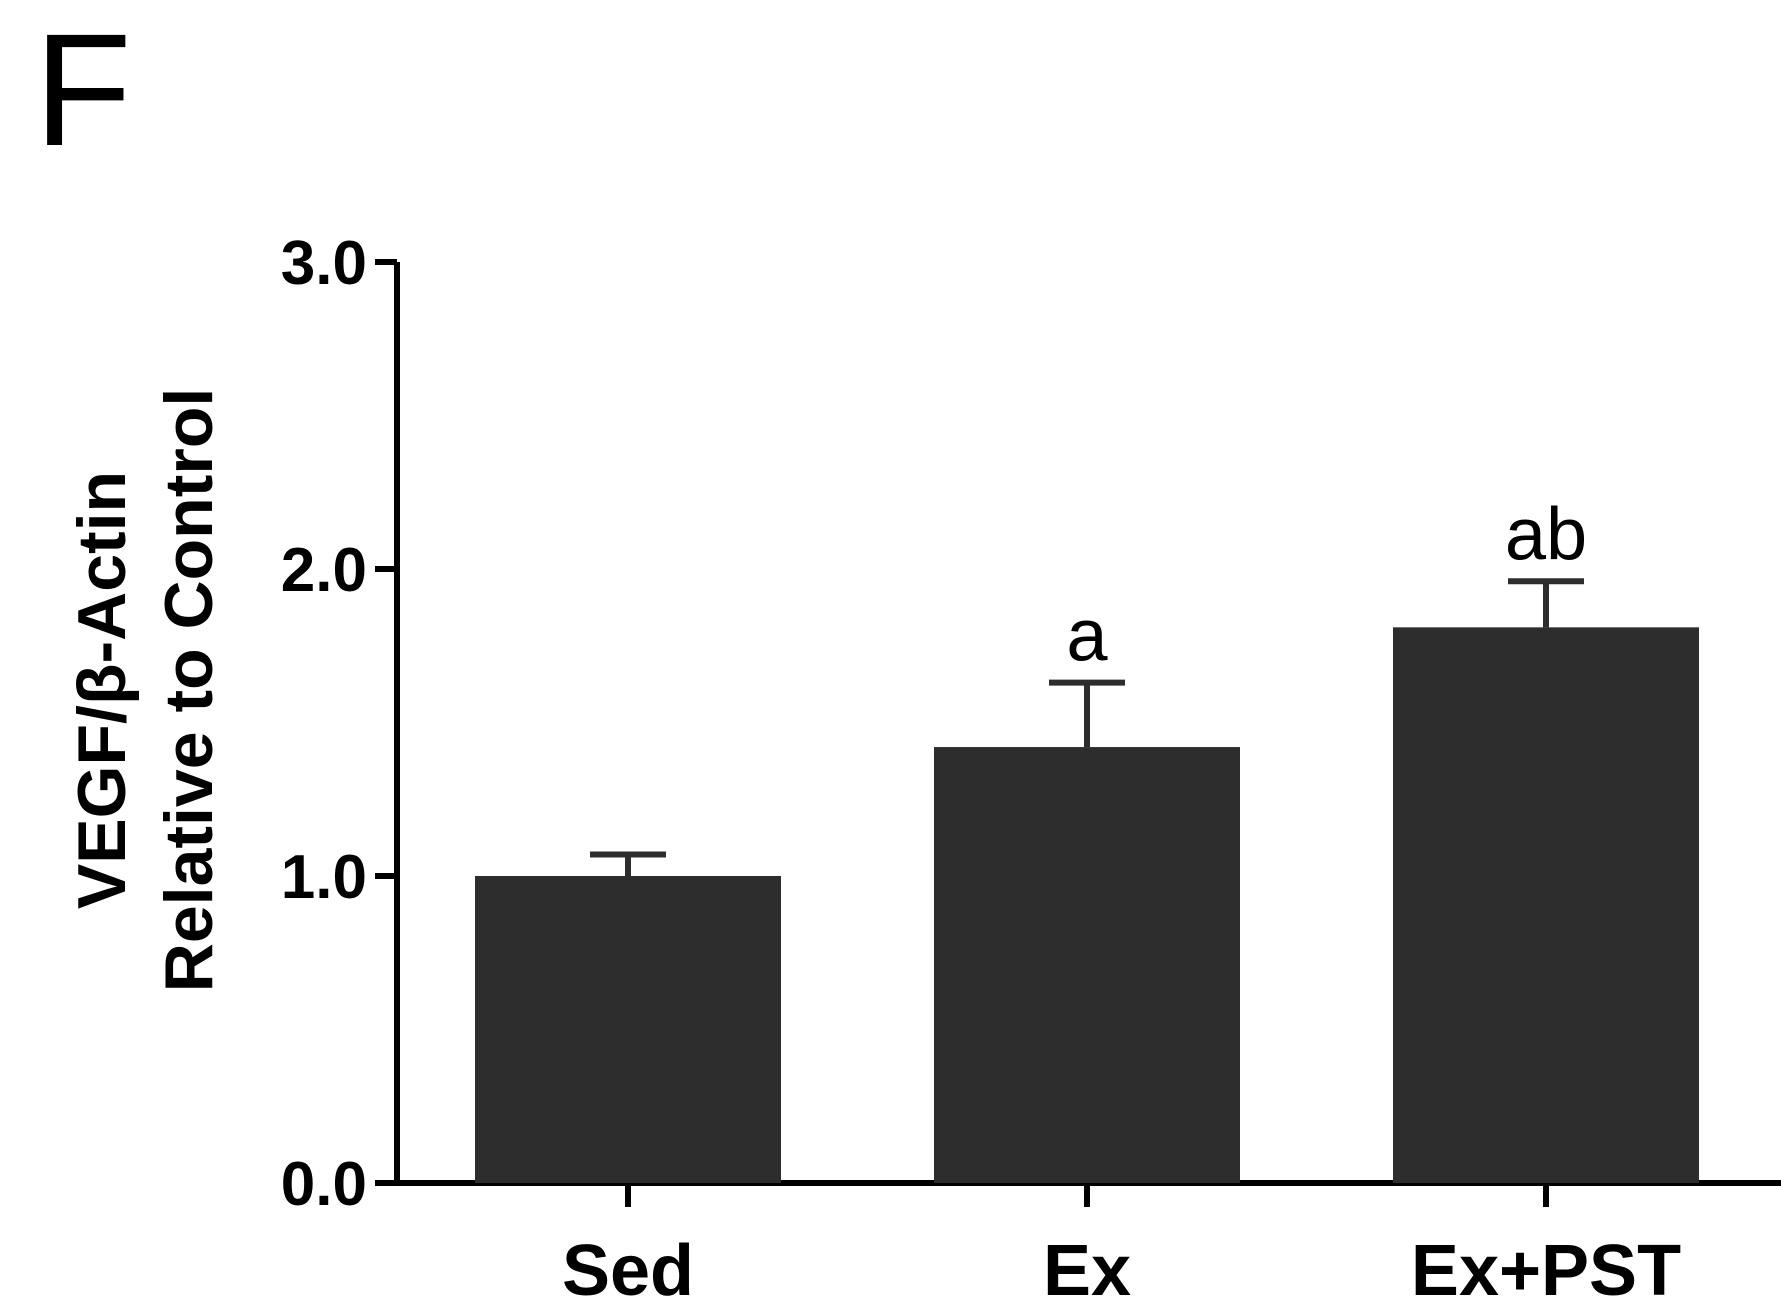 Image resolution: width=1781 pixels, height=1314 pixels. I want to click on x-category-label: Ex+PST, so click(1546, 1271).